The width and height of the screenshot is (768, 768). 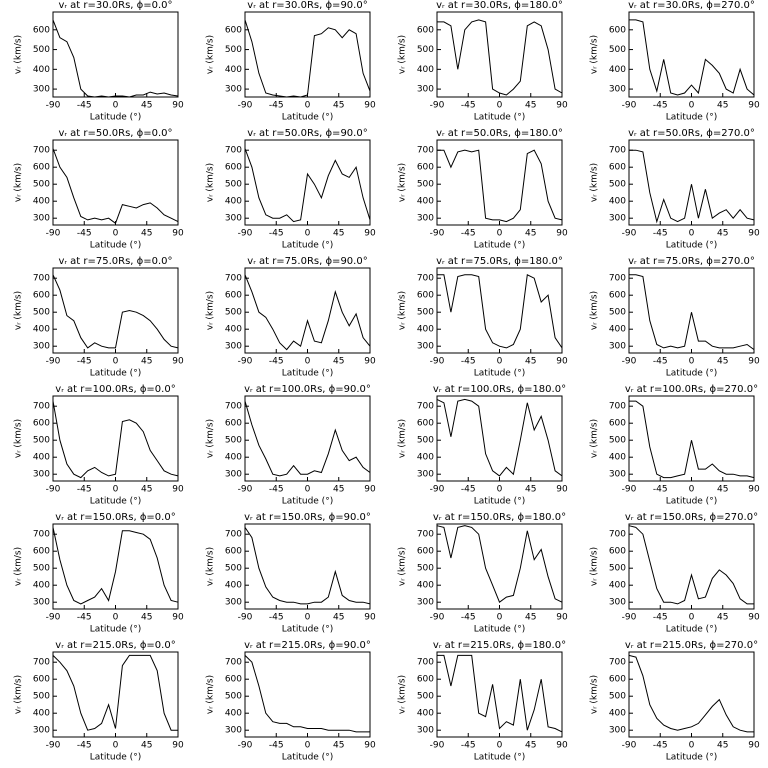 What do you see at coordinates (115, 517) in the screenshot?
I see `chart-title: vᵣ at r=150.0Rs, ϕ=0.0°` at bounding box center [115, 517].